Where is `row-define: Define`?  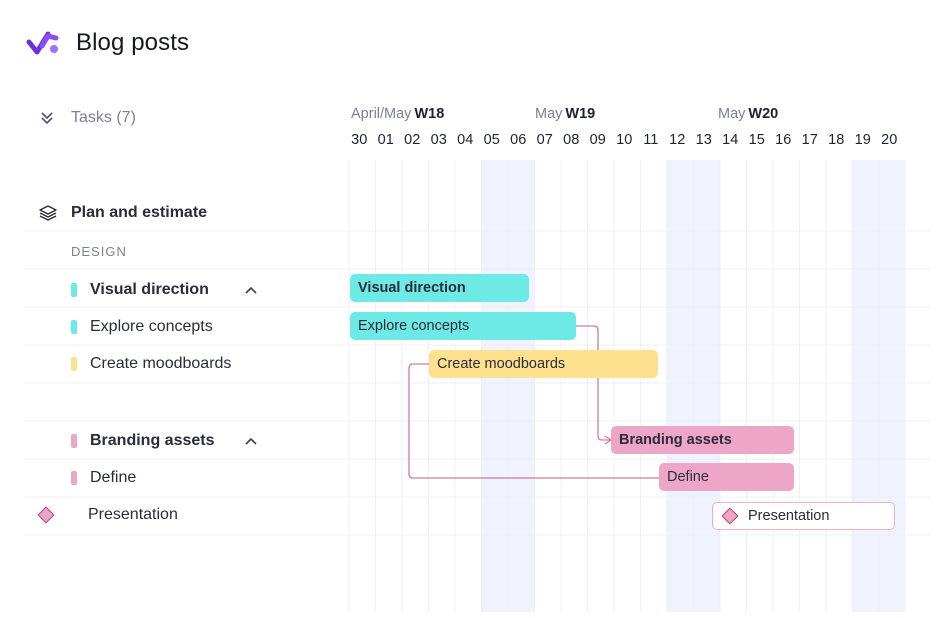
row-define: Define is located at coordinates (103, 478).